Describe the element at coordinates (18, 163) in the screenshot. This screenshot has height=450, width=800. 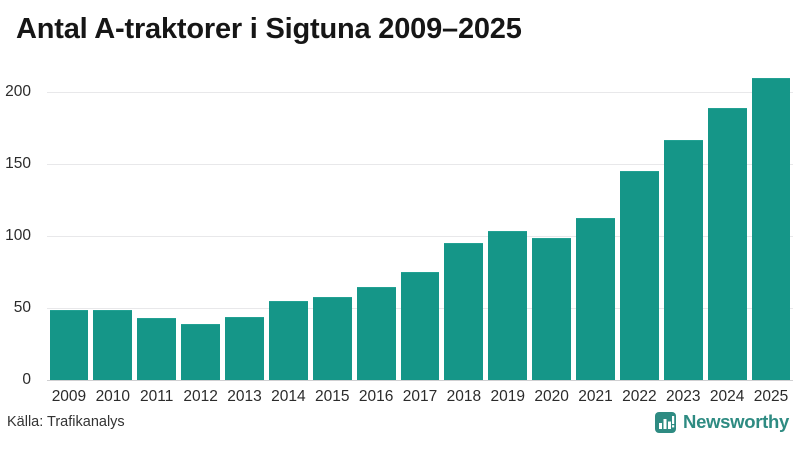
I see `y-axis-tick-label: 150` at that location.